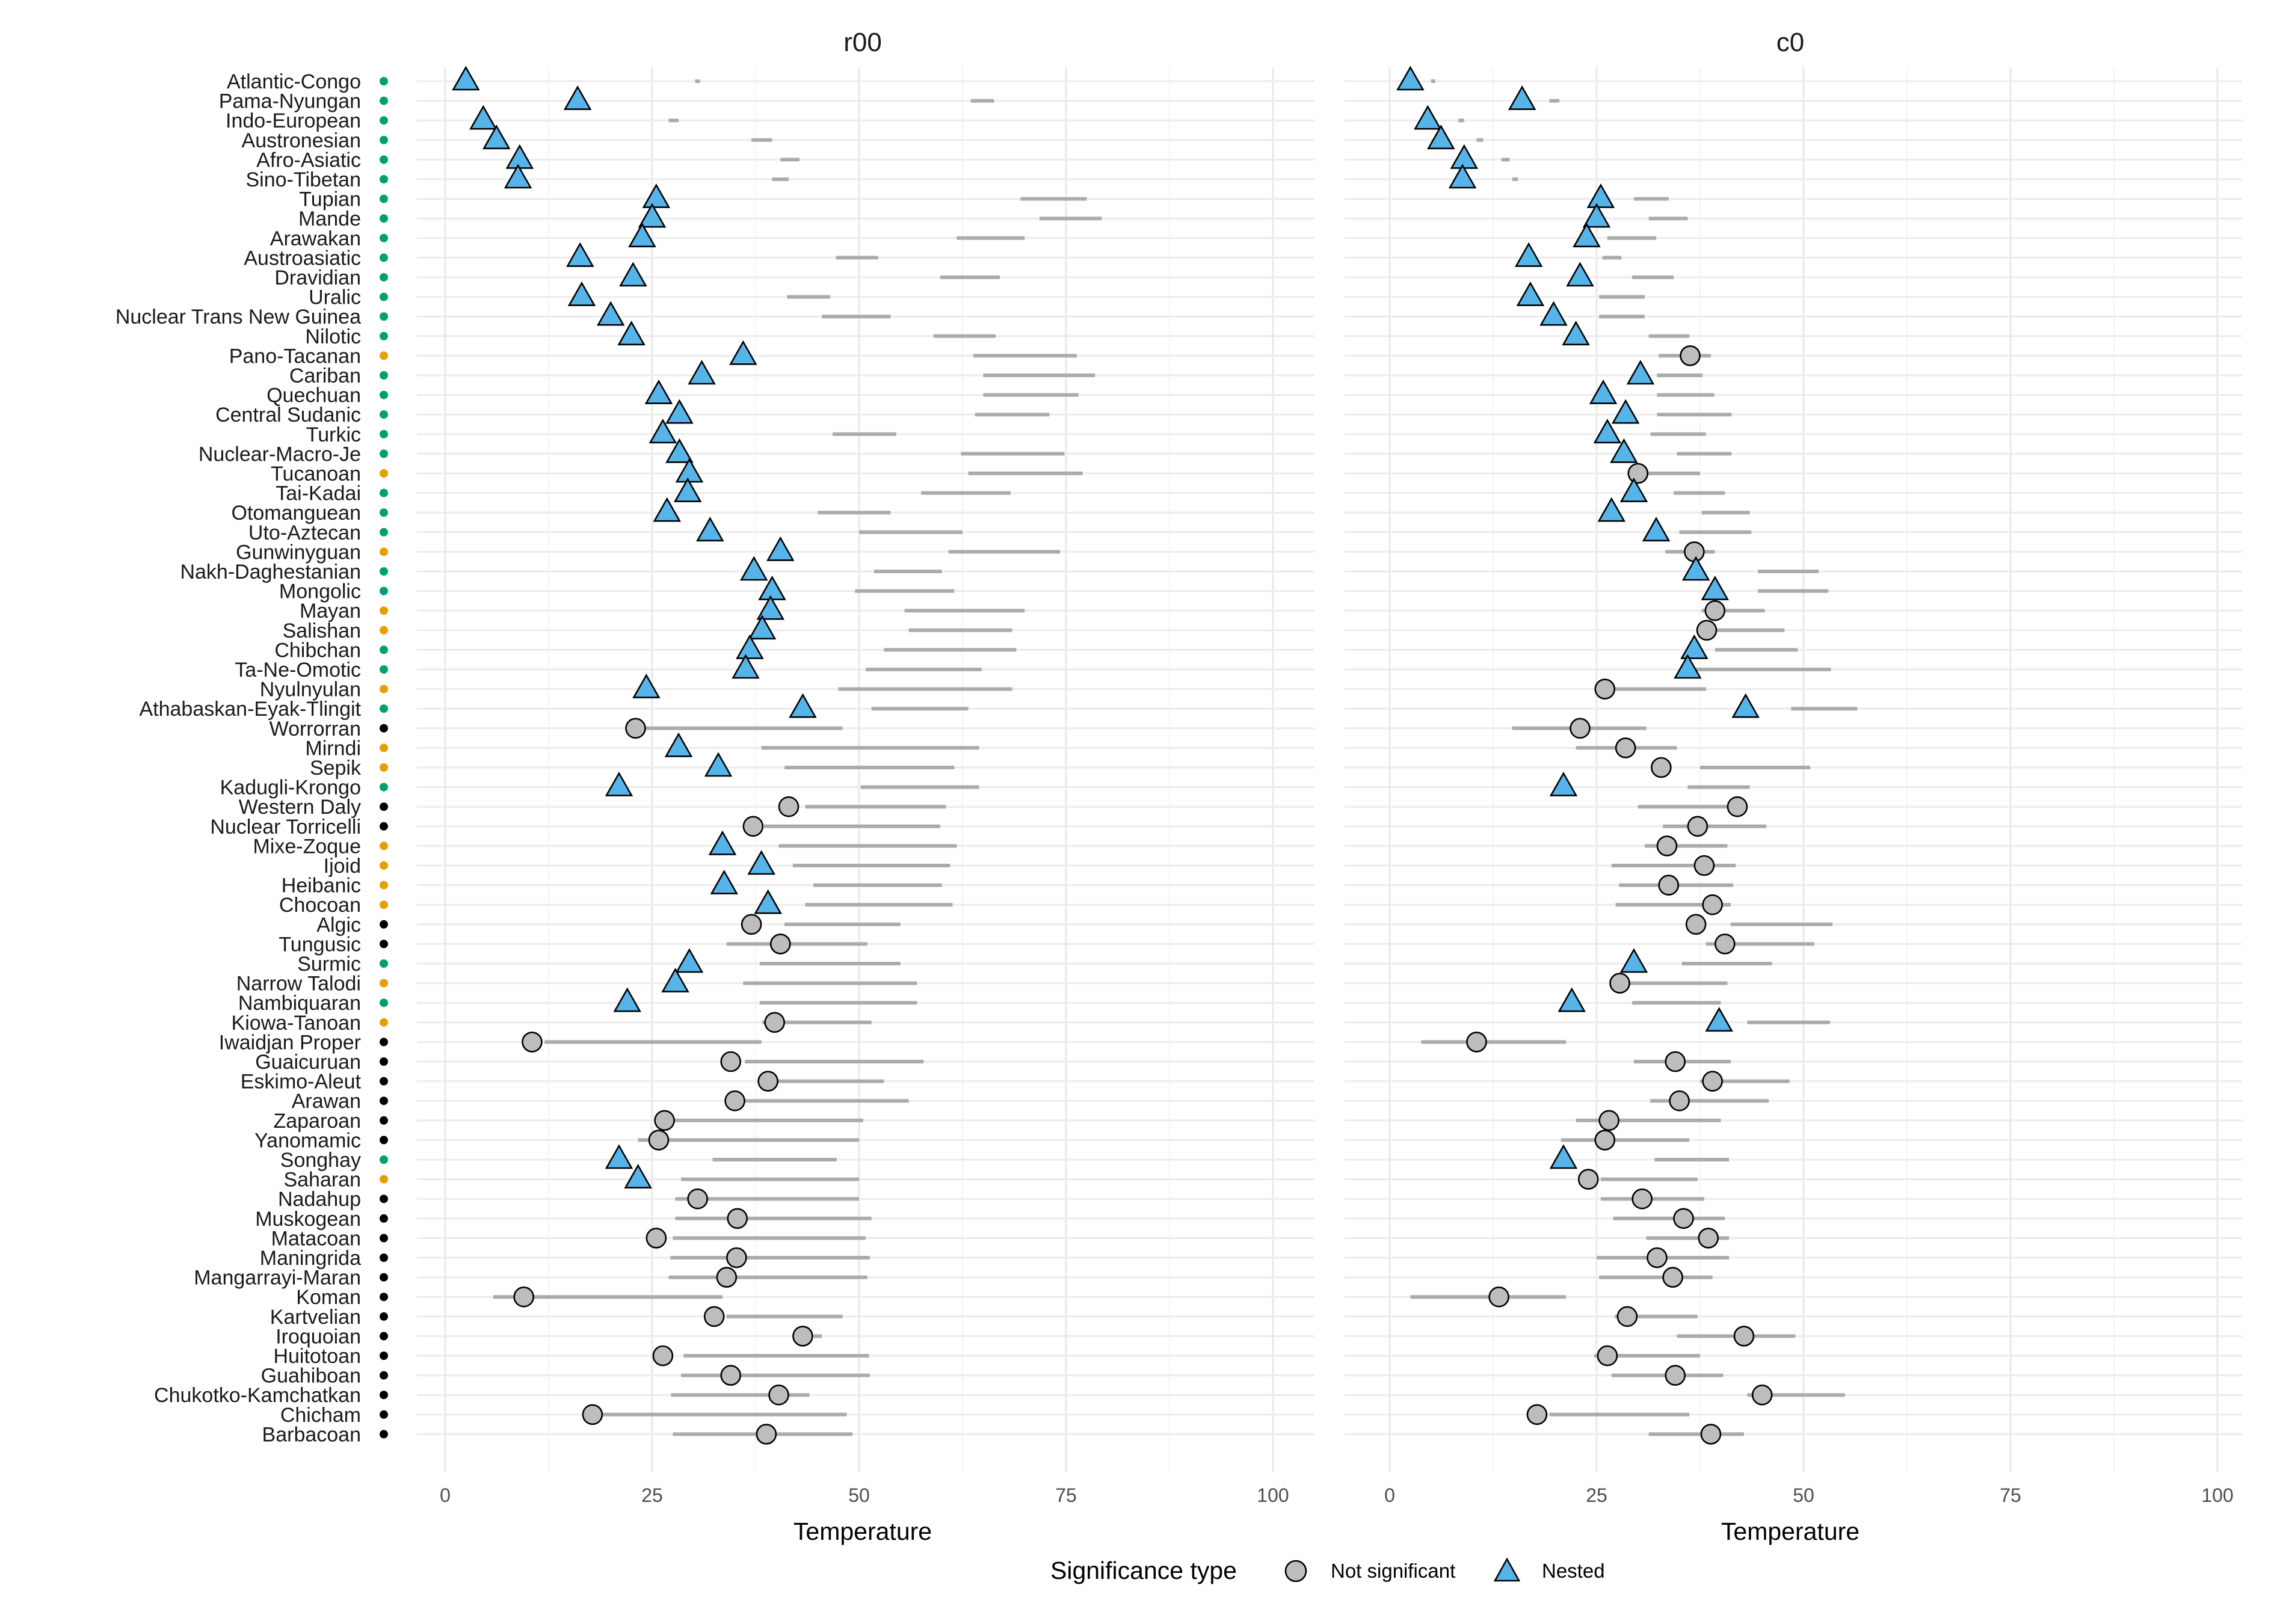 This screenshot has height=1624, width=2274. I want to click on family-label: Chibchan, so click(317, 650).